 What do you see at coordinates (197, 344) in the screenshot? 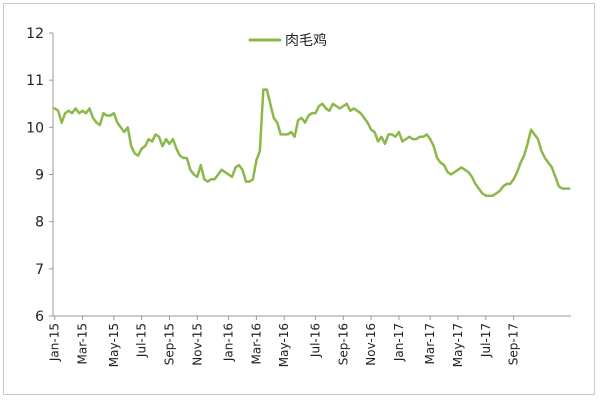
I see `x-tick-label: Nov-15` at bounding box center [197, 344].